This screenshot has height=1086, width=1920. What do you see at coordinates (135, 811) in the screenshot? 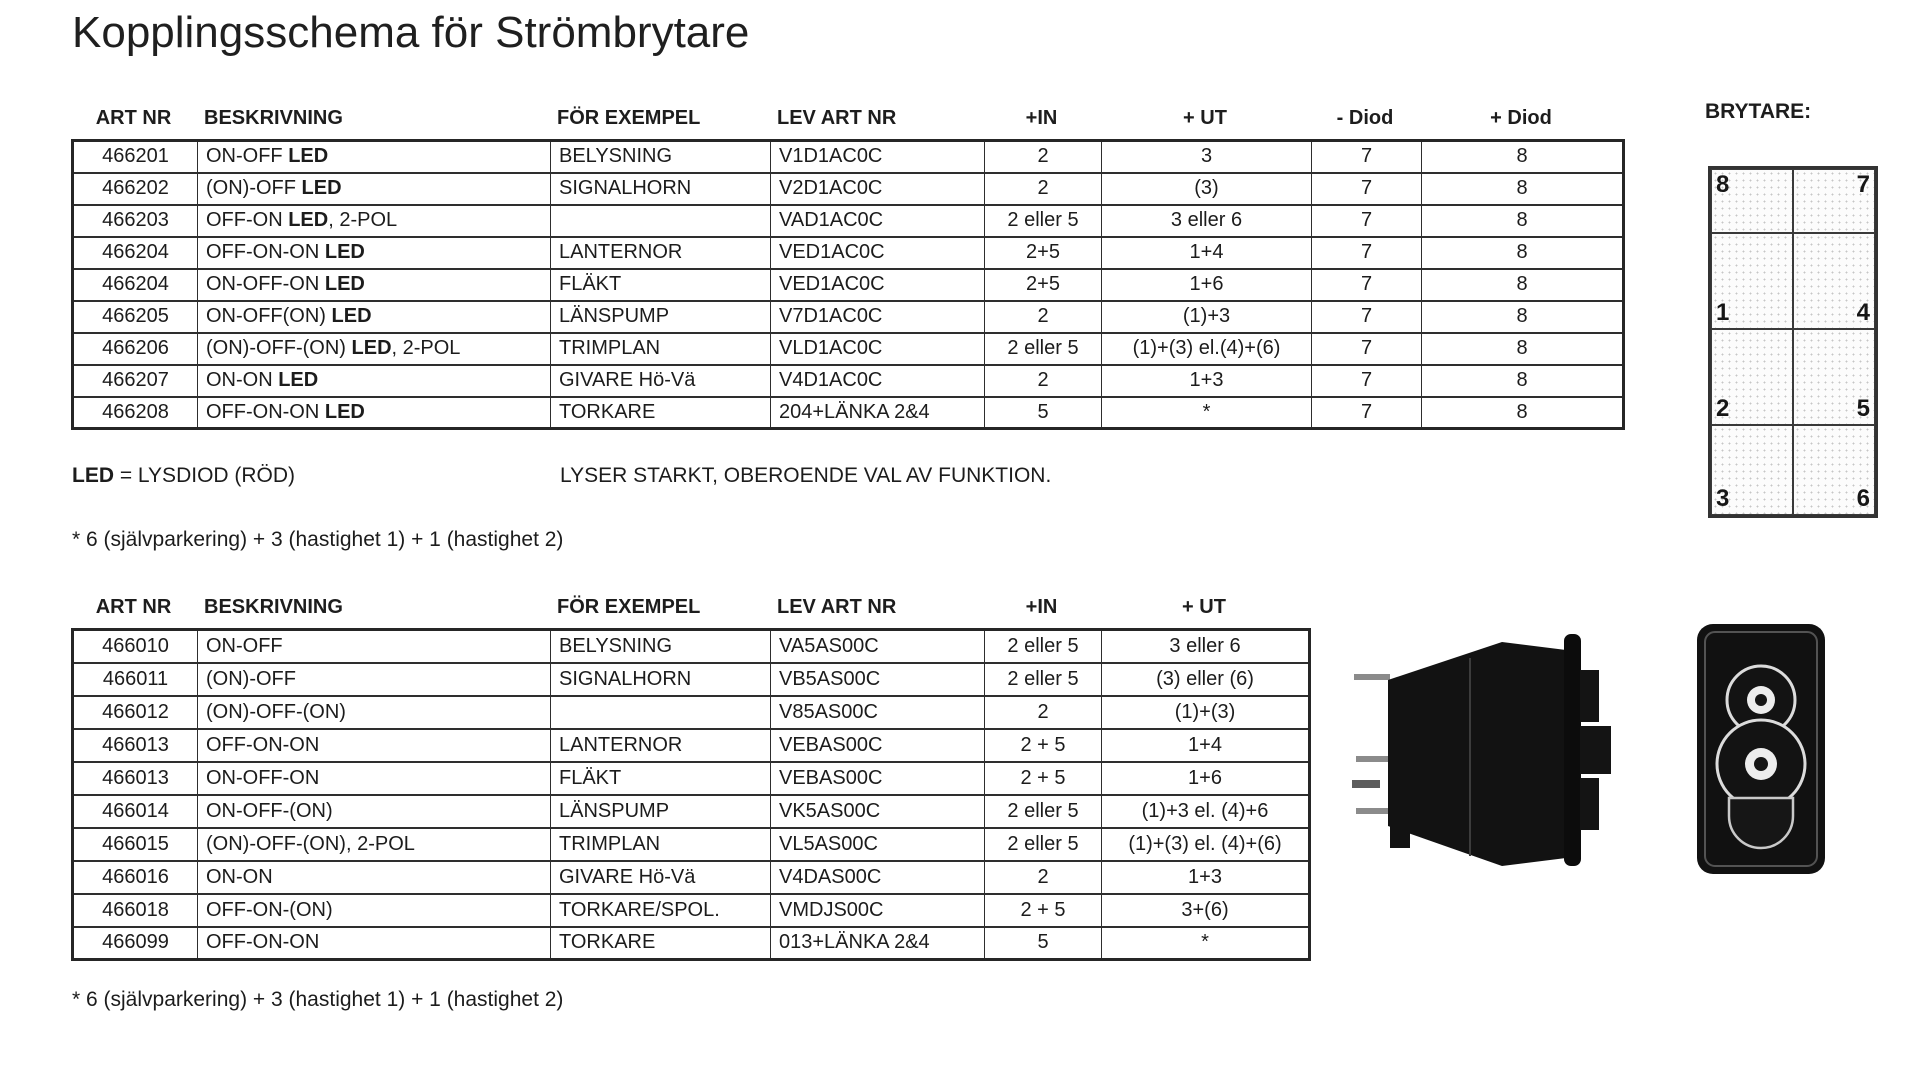
I see `table-cell: 466014` at bounding box center [135, 811].